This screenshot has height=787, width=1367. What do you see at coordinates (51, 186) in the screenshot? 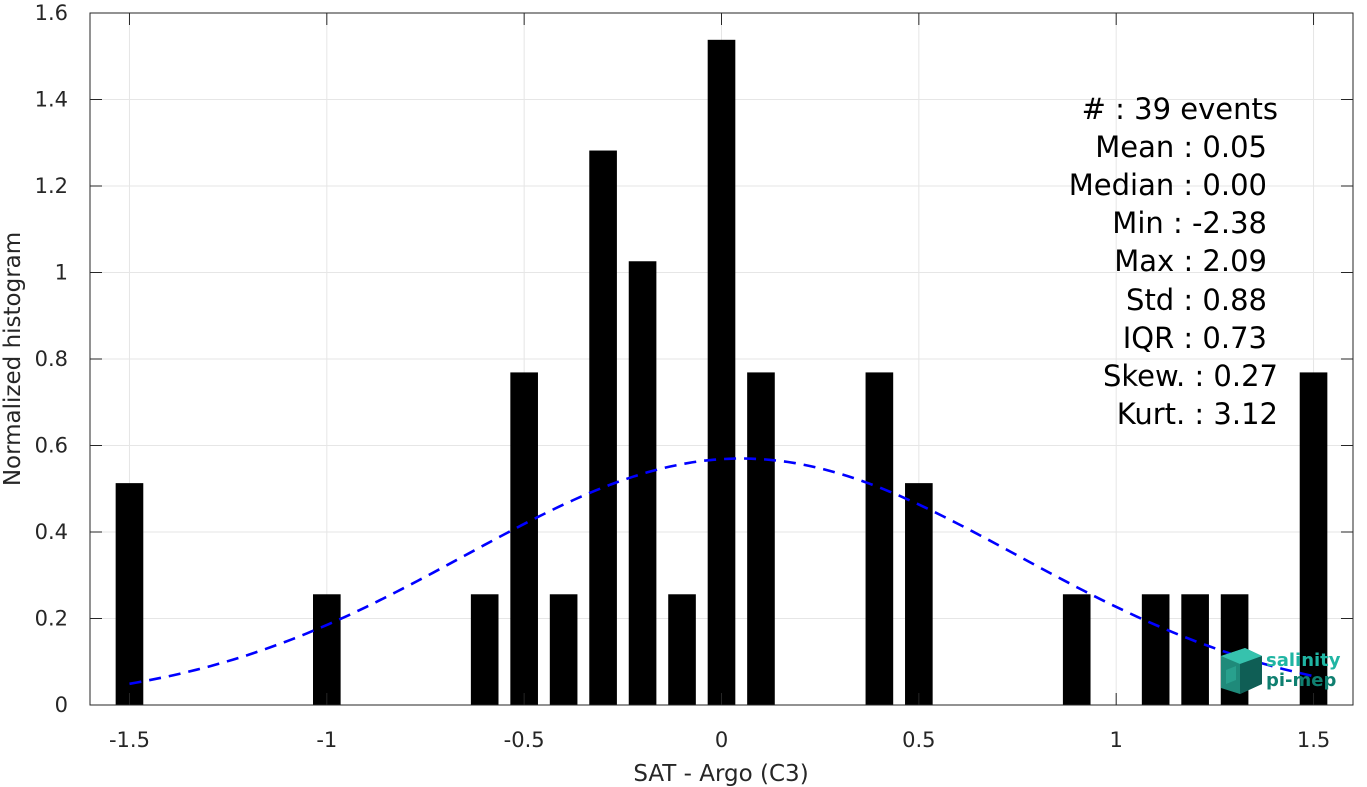
I see `y-tick-label: 1.2` at bounding box center [51, 186].